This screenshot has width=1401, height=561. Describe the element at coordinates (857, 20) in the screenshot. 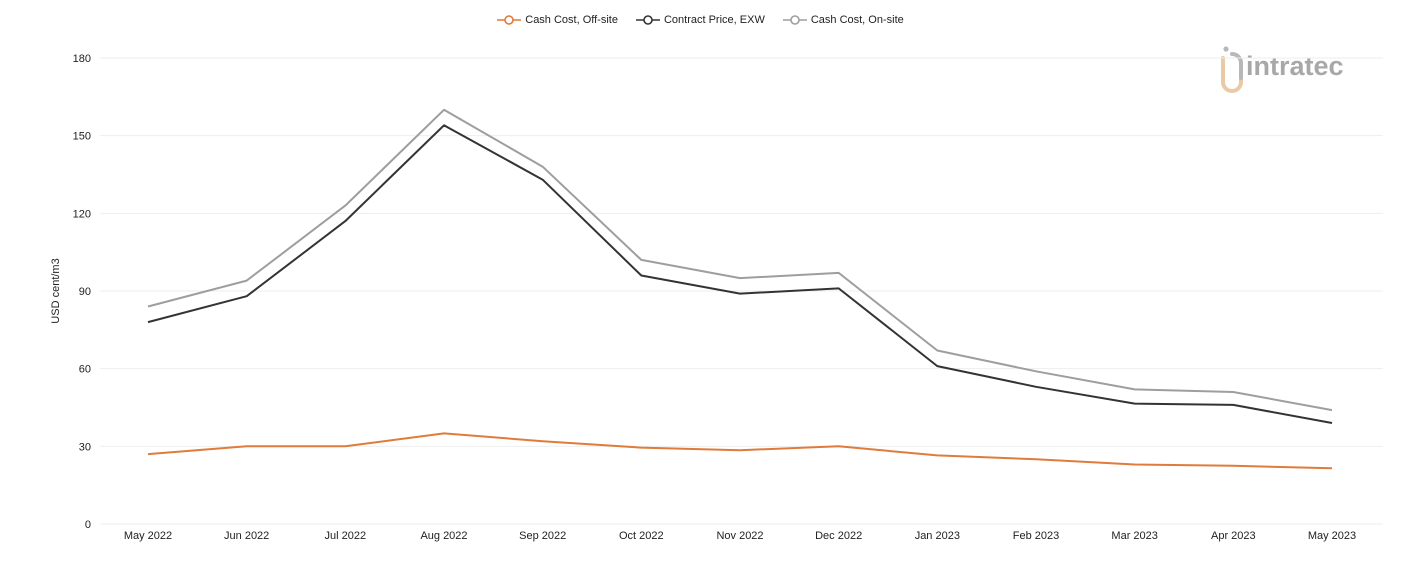

I see `legend-label: Cash Cost, On-site` at that location.